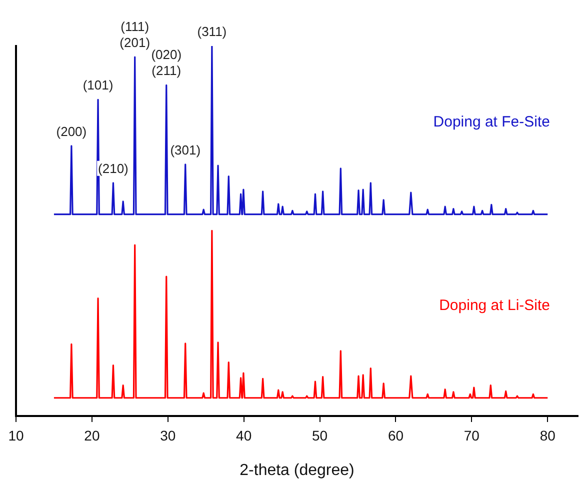 This screenshot has height=492, width=582. I want to click on x-tick-label: 10, so click(16, 435).